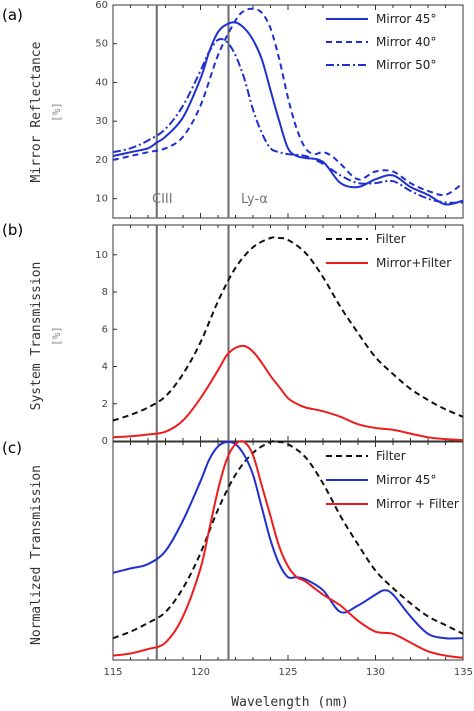 Image resolution: width=474 pixels, height=711 pixels. What do you see at coordinates (105, 329) in the screenshot?
I see `ytick-label-b-3: 6` at bounding box center [105, 329].